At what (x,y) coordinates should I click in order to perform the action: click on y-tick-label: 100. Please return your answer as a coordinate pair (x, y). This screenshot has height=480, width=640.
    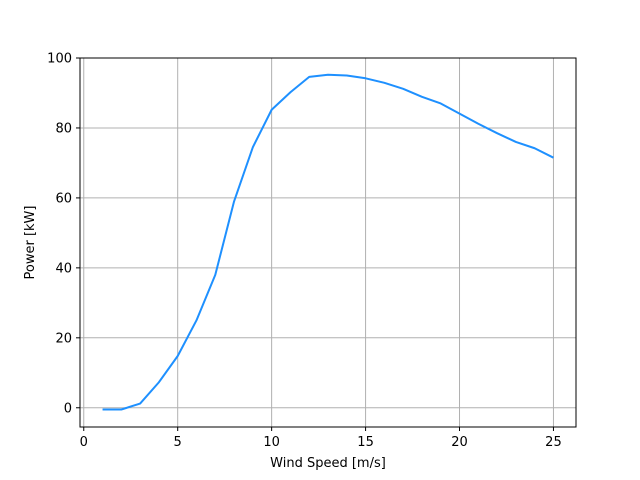
    Looking at the image, I should click on (59, 59).